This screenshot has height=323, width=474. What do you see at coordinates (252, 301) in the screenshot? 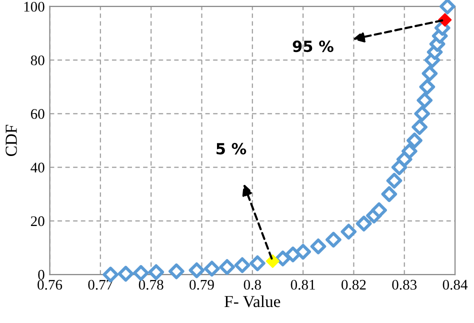
I see `x-axis-title: F- Value` at bounding box center [252, 301].